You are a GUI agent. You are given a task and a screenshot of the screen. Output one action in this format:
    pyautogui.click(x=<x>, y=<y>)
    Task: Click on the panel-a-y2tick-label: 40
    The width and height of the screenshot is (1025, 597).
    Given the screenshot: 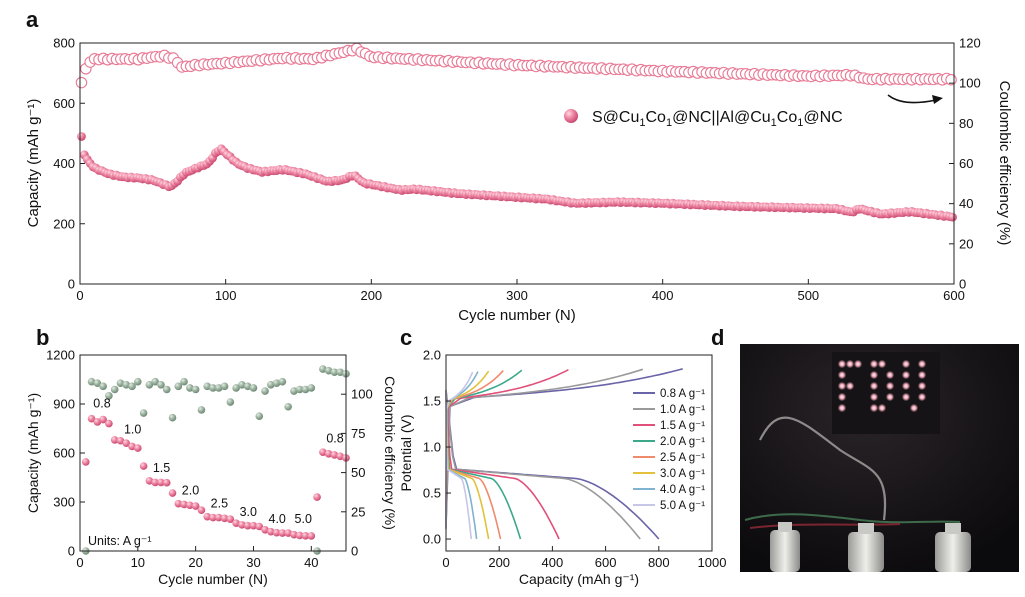 What is the action you would take?
    pyautogui.click(x=966, y=203)
    